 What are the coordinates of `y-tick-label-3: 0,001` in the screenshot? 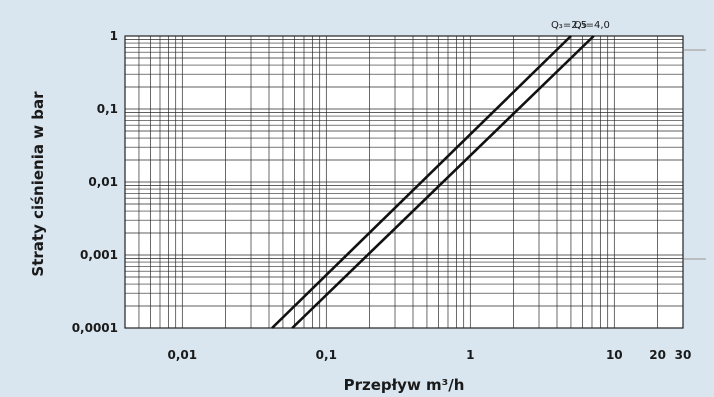 It's located at (99, 255).